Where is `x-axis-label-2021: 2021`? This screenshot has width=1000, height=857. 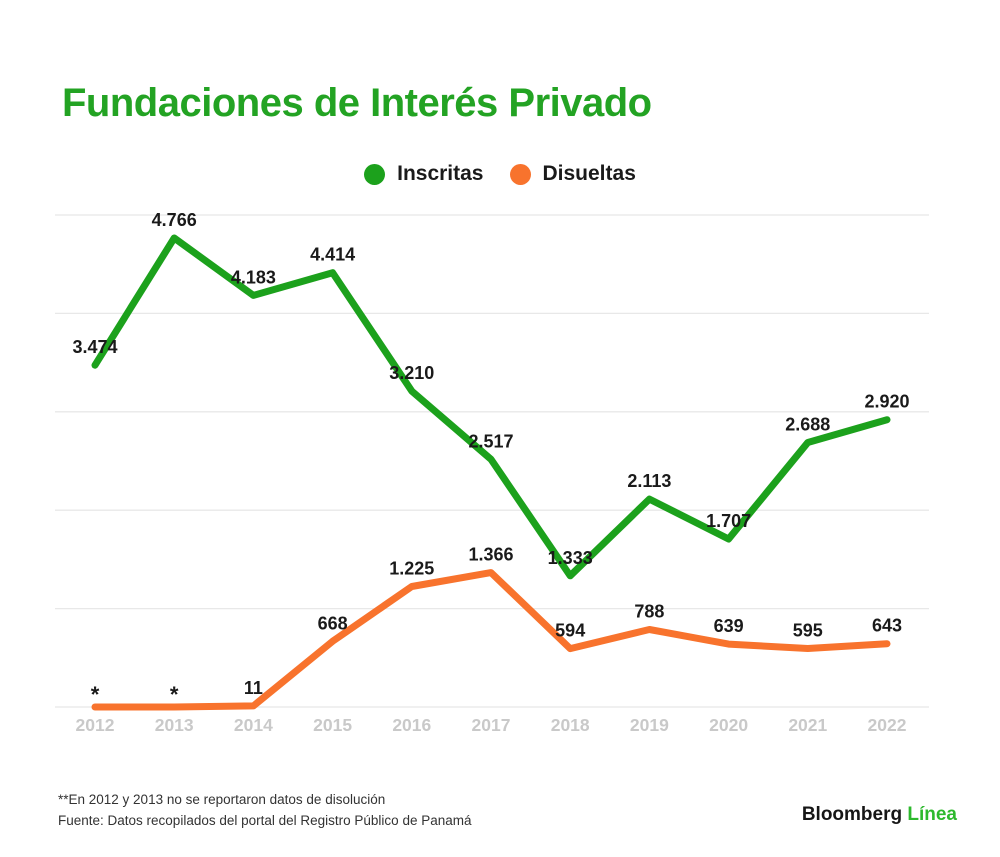 x-axis-label-2021: 2021 is located at coordinates (807, 725).